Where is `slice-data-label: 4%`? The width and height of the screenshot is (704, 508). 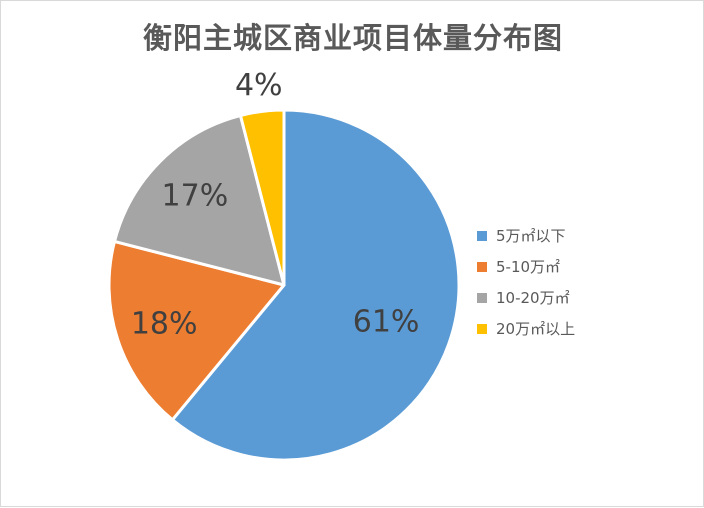 slice-data-label: 4% is located at coordinates (259, 85).